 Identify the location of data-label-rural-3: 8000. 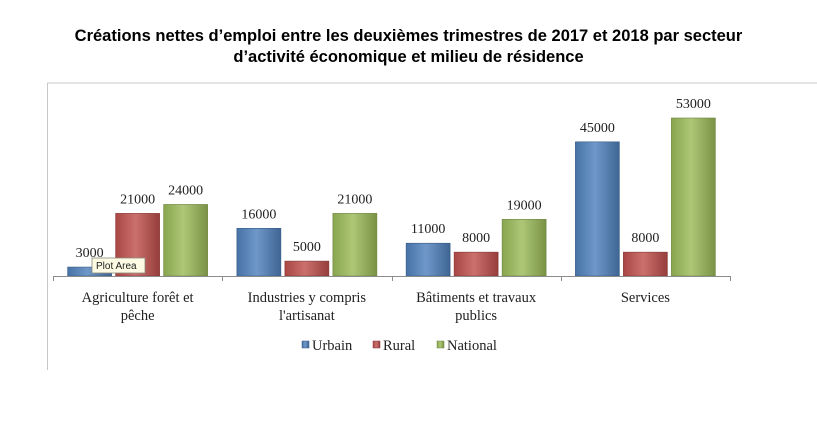
(645, 238).